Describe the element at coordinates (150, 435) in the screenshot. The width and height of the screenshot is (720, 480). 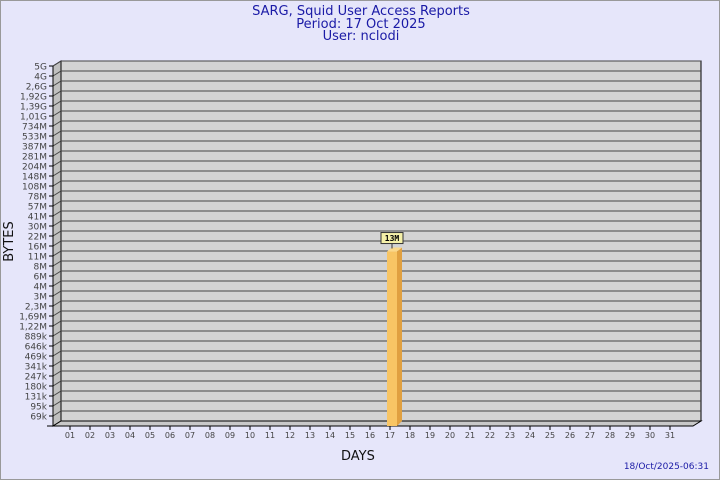
I see `x-tick-label: 05` at that location.